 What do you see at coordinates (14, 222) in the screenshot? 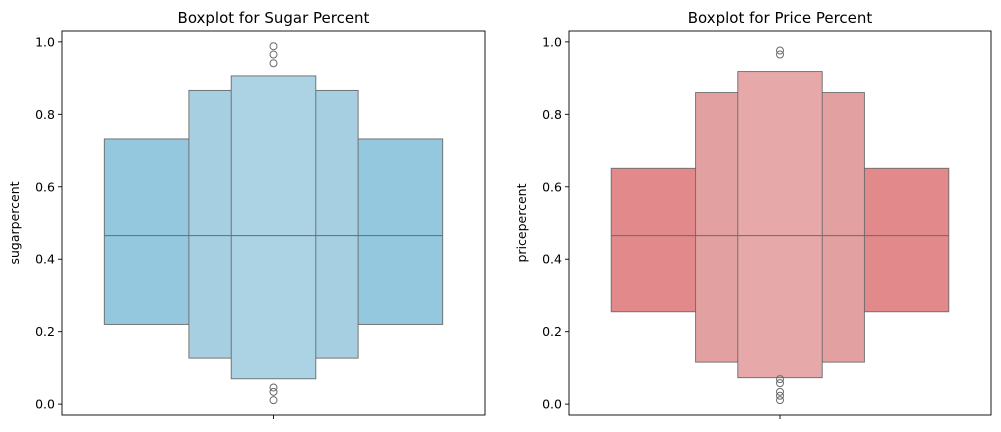
I see `y-axis-label: sugarpercent` at bounding box center [14, 222].